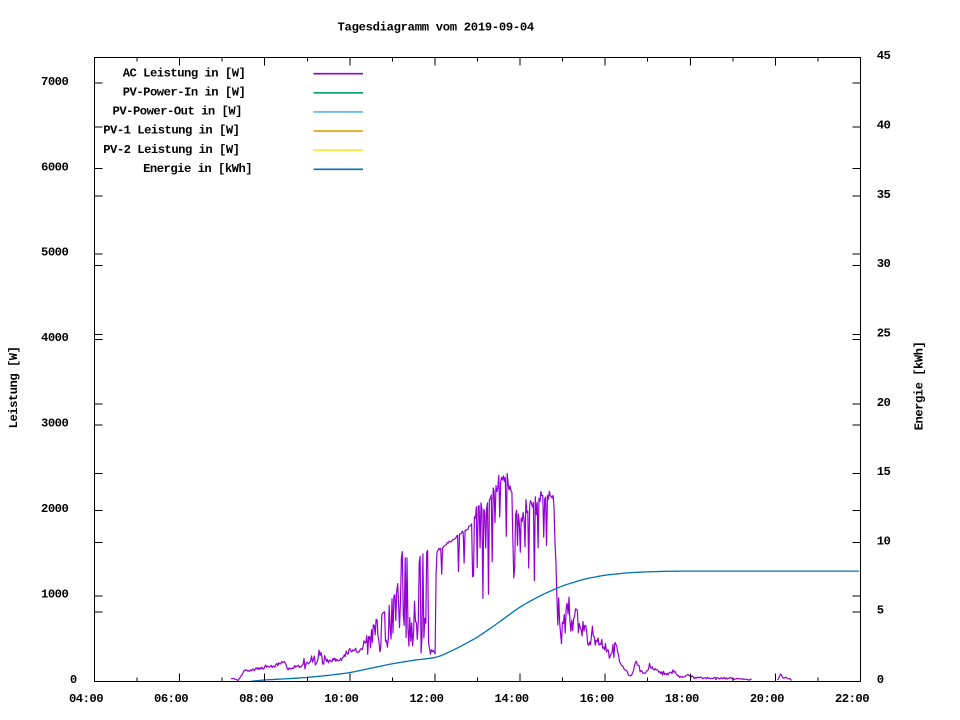 Image resolution: width=960 pixels, height=720 pixels. I want to click on svg-text: 35, so click(884, 195).